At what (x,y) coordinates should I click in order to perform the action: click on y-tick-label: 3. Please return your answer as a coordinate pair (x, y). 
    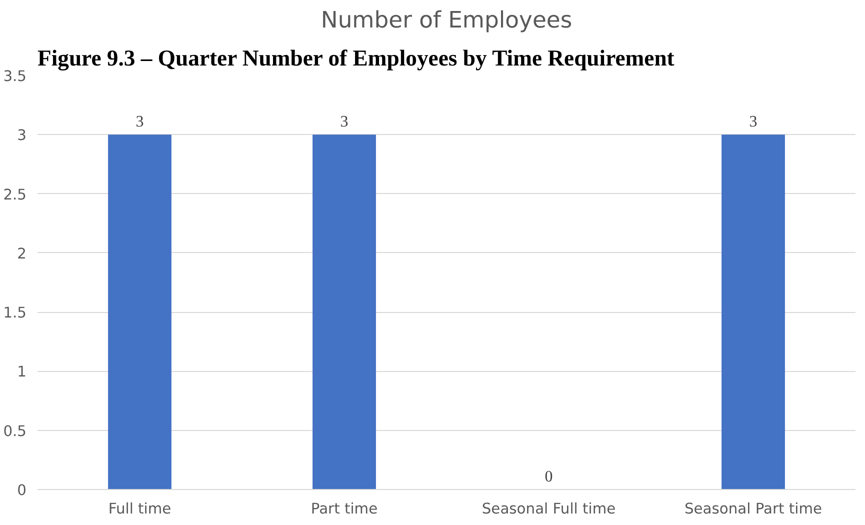
    Looking at the image, I should click on (22, 135).